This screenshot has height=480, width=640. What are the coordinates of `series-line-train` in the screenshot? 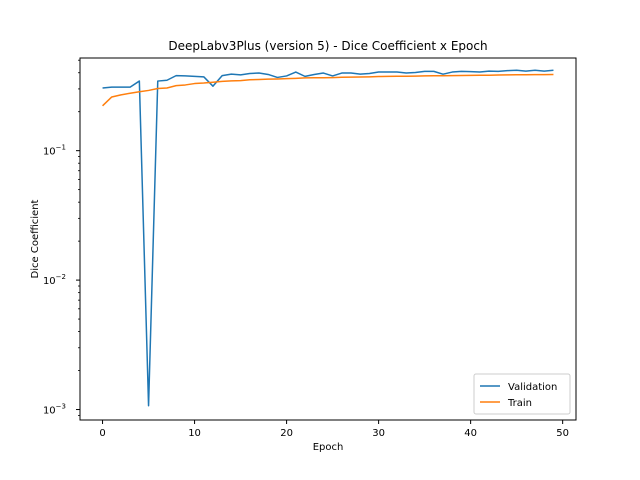 It's located at (328, 90).